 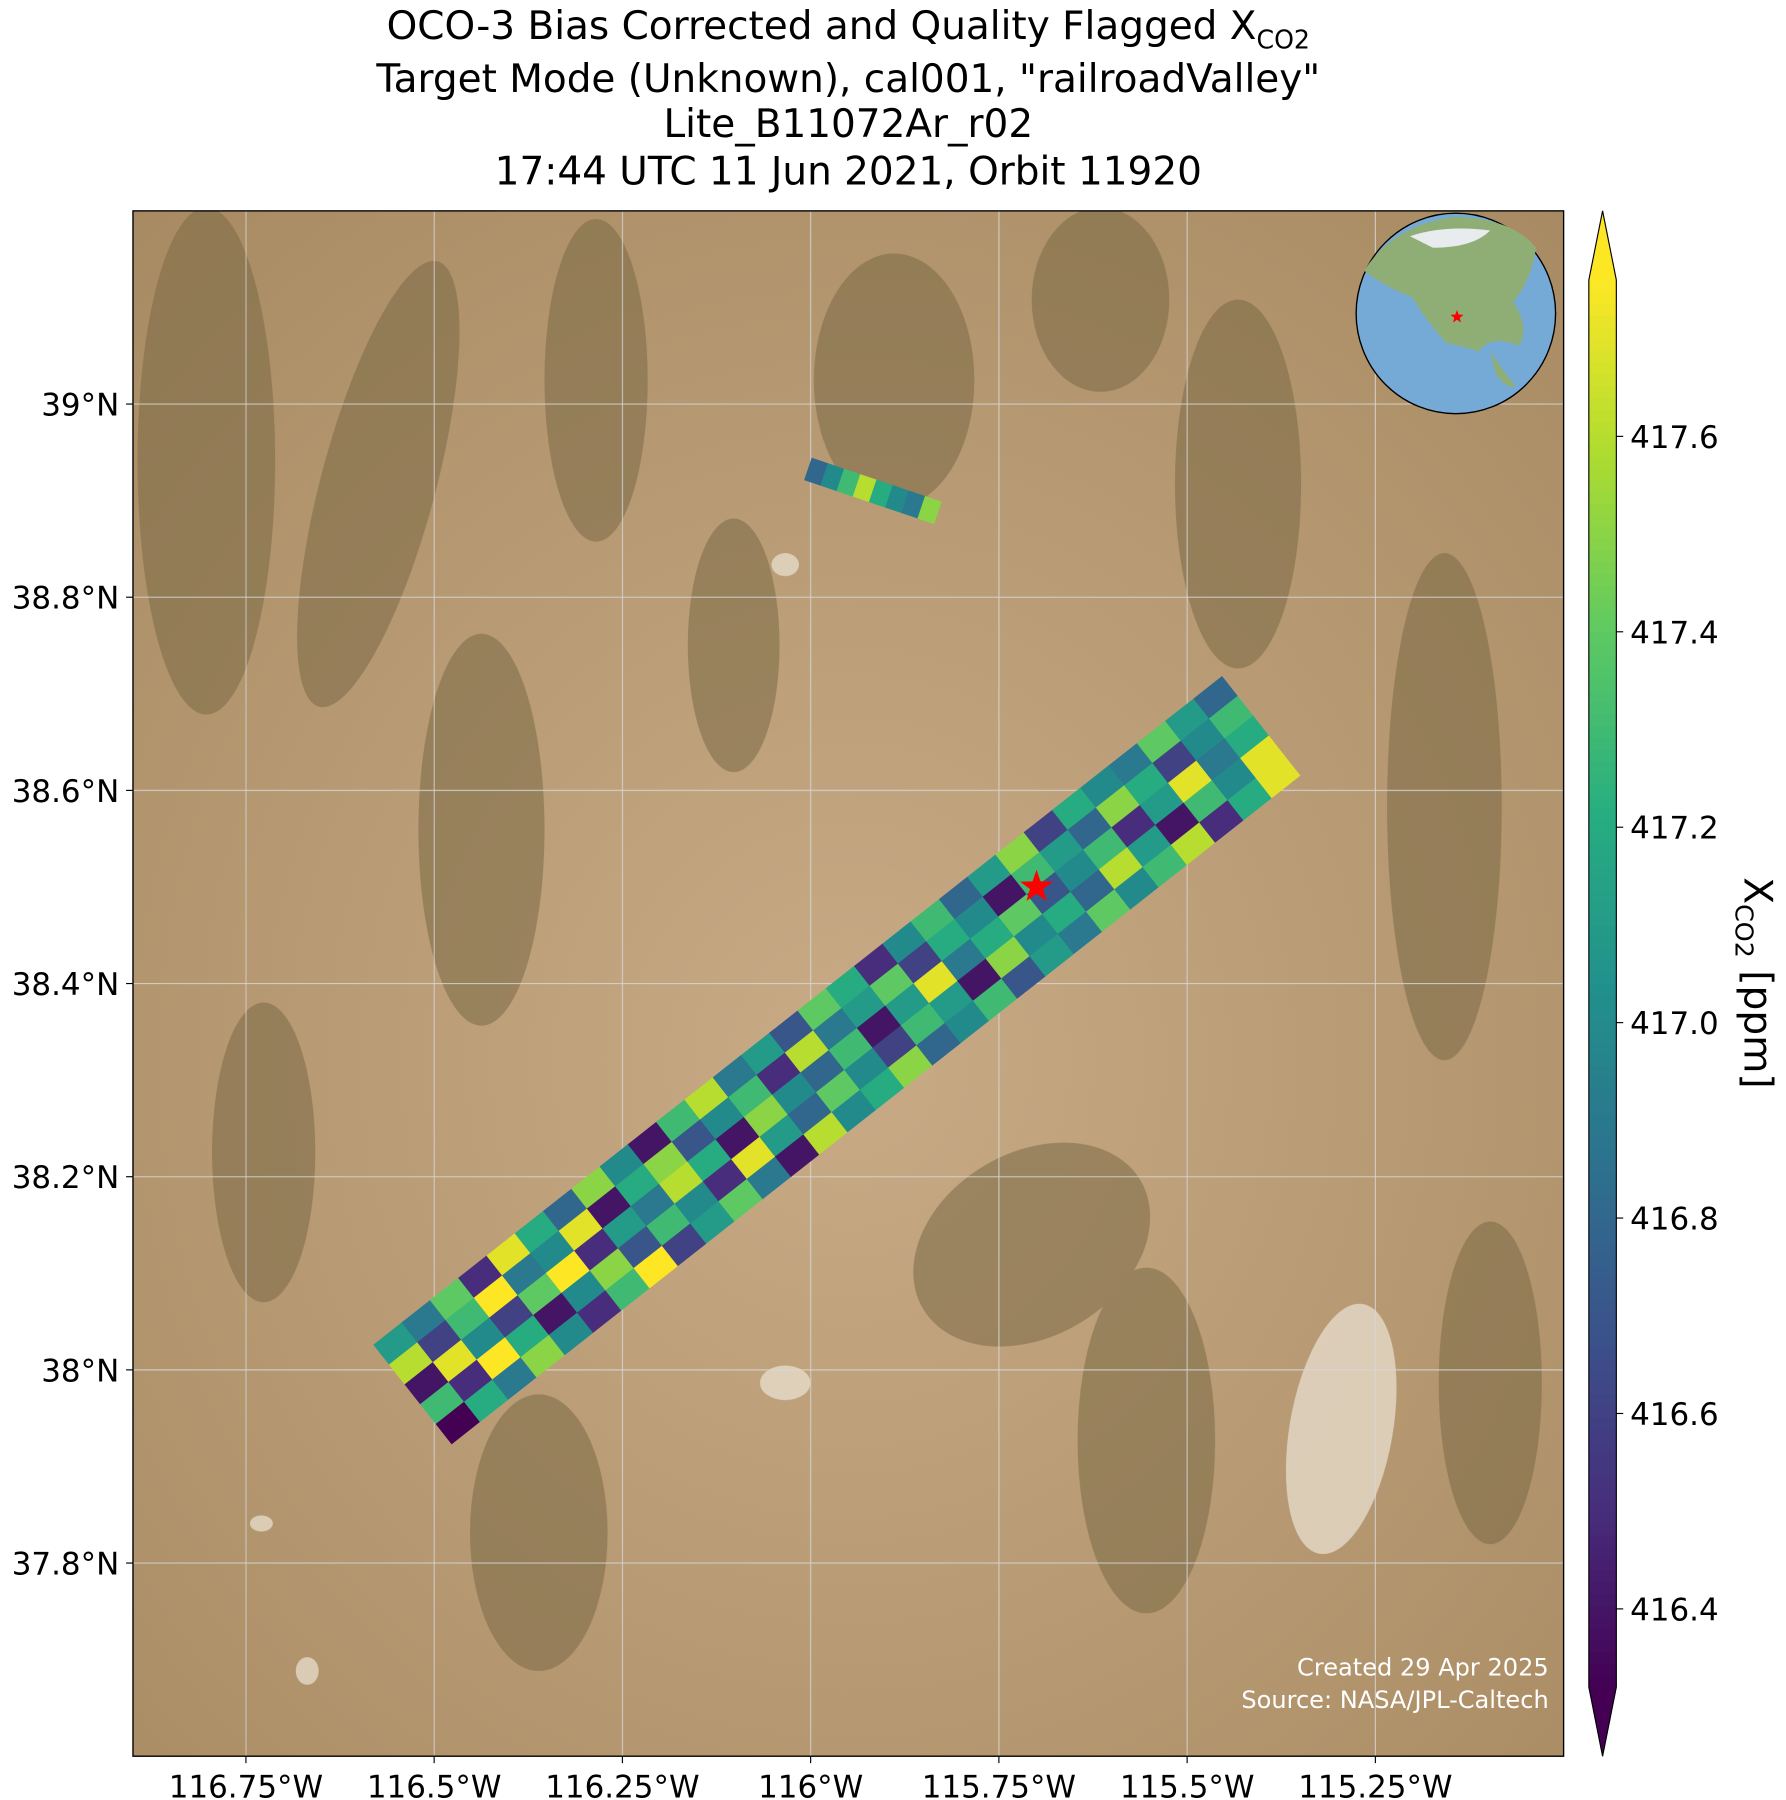 What do you see at coordinates (1457, 316) in the screenshot?
I see `globe-target` at bounding box center [1457, 316].